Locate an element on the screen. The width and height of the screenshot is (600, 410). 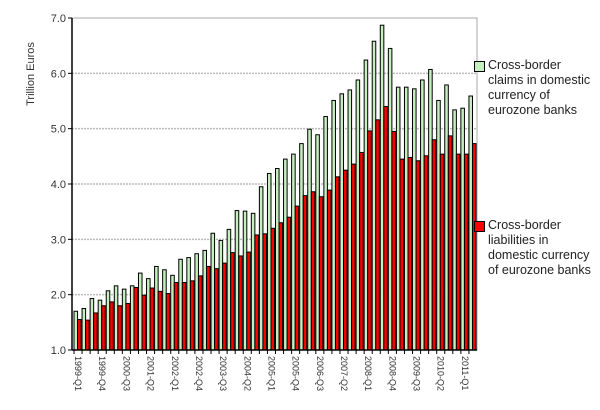
x-tick-label: 2003-Q3 is located at coordinates (223, 373).